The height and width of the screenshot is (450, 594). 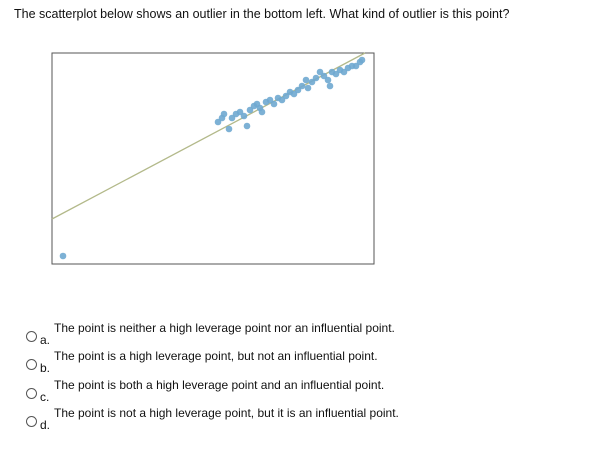 What do you see at coordinates (45, 425) in the screenshot?
I see `option-letter: d.` at bounding box center [45, 425].